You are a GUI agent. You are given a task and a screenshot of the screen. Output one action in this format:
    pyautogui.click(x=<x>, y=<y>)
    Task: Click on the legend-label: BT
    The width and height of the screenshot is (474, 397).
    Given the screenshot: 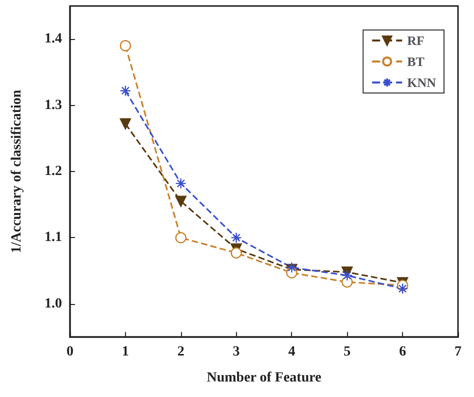 What is the action you would take?
    pyautogui.click(x=416, y=61)
    